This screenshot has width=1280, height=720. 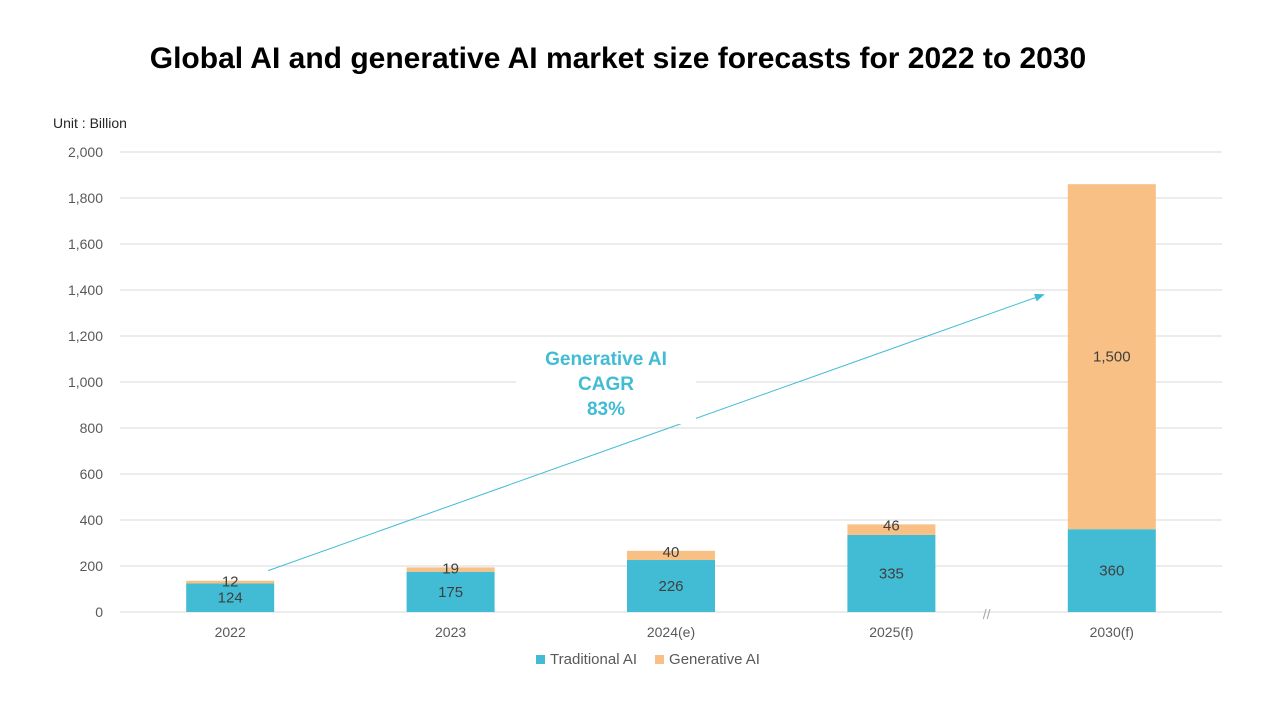 I want to click on data-label-generative-ai-2022: 12, so click(x=230, y=582).